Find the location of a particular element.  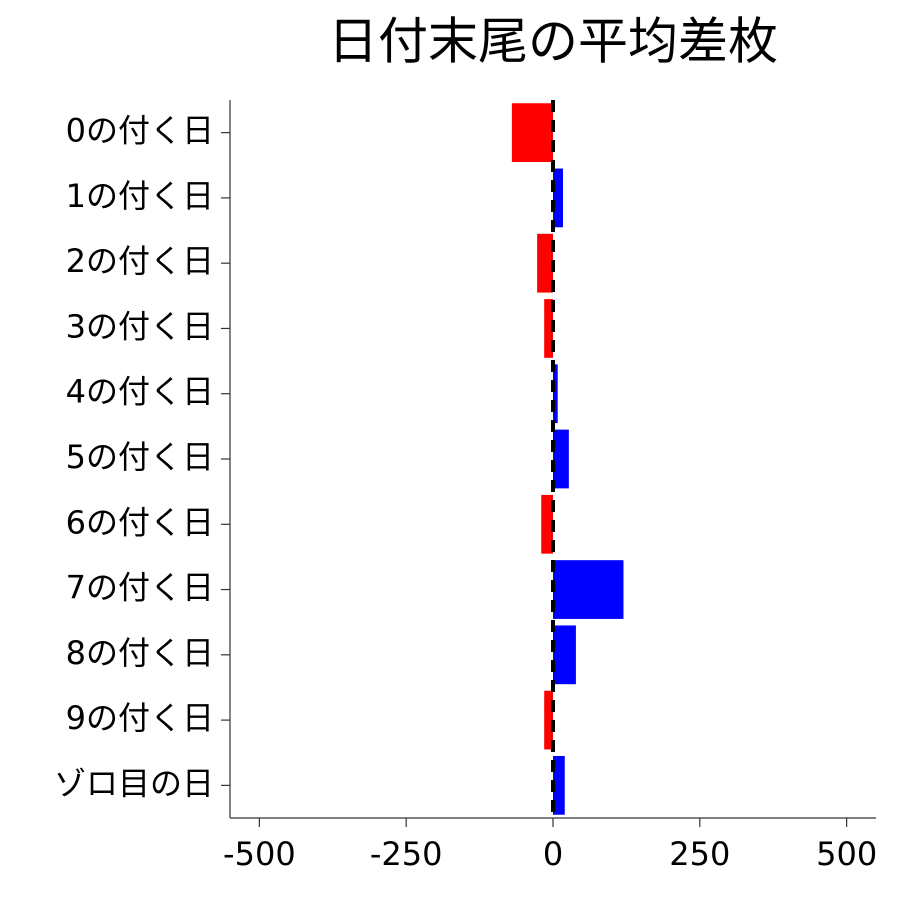

y-tick-label: 5の付く日 is located at coordinates (140, 457).